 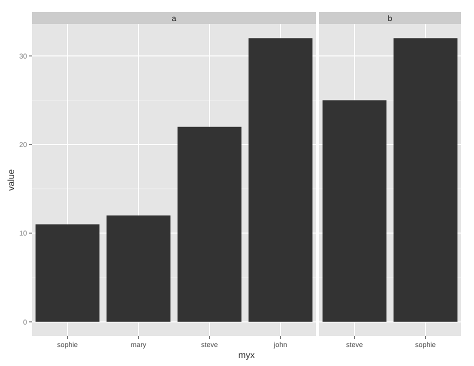 What do you see at coordinates (390, 18) in the screenshot?
I see `chart-title: b` at bounding box center [390, 18].